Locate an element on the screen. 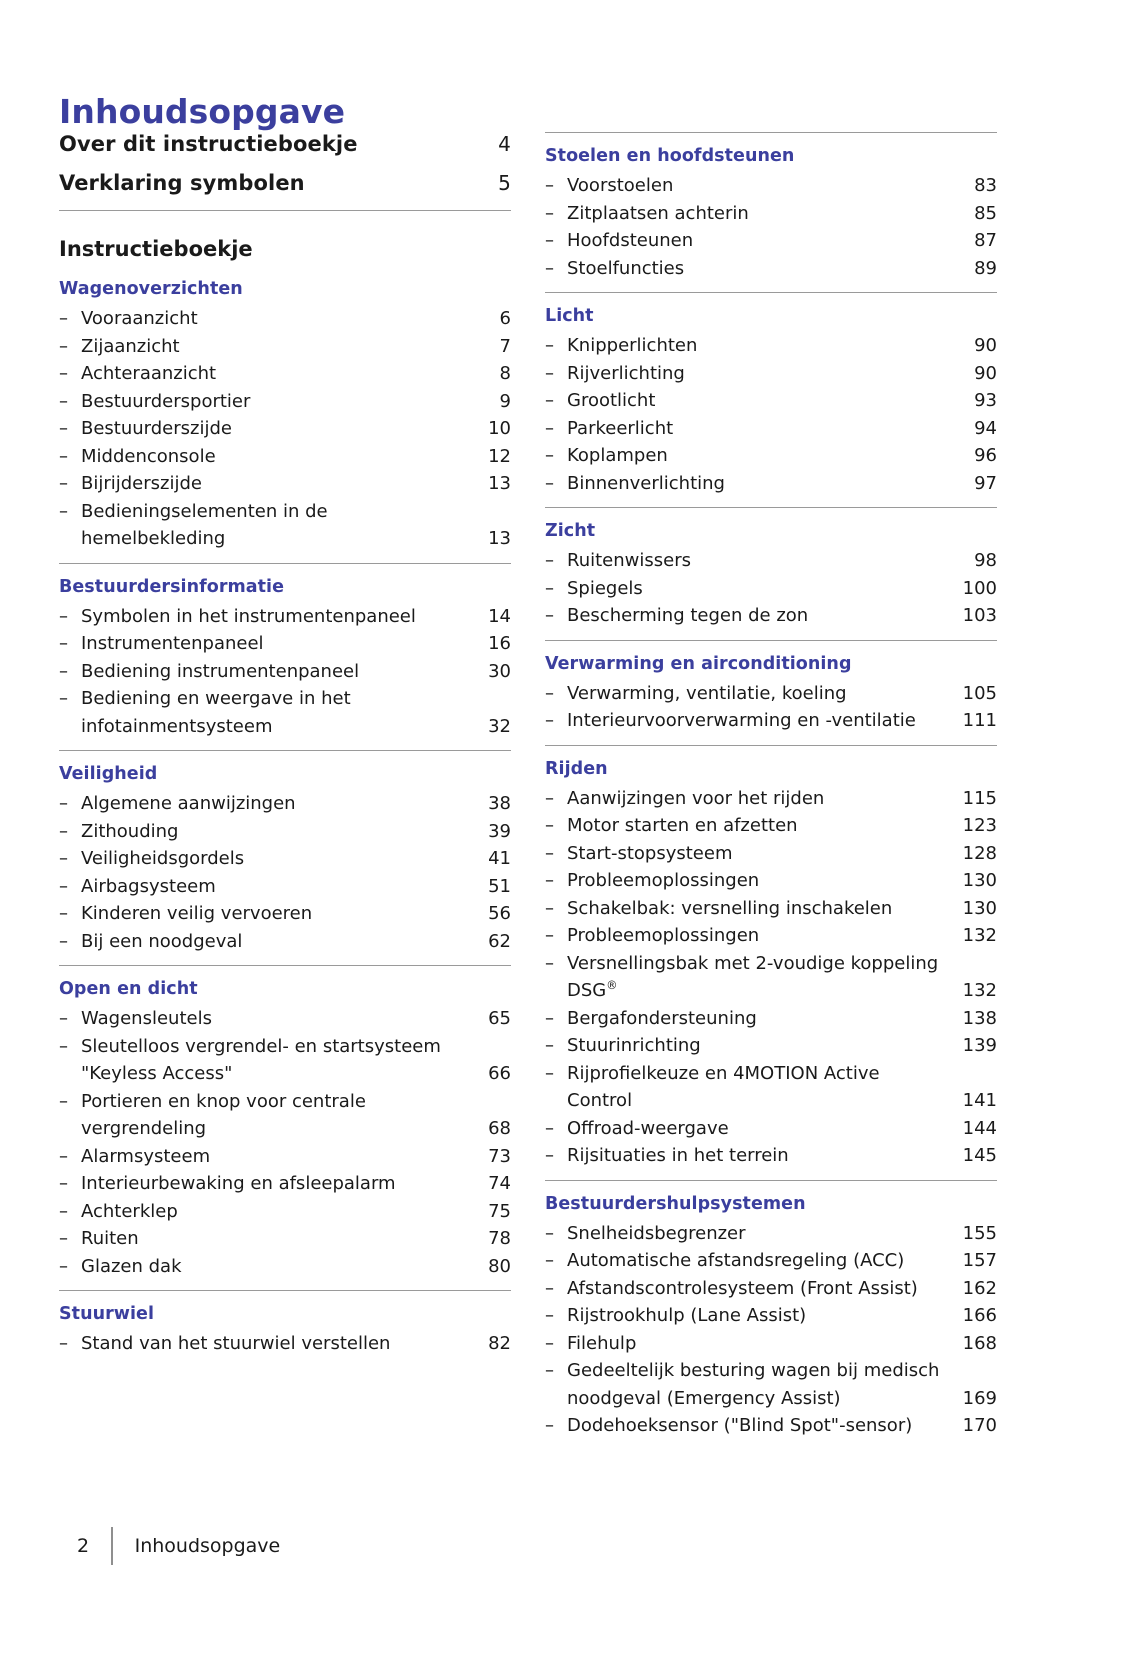 The image size is (1142, 1654). entry-label-line: Motor starten en afzetten is located at coordinates (682, 825).